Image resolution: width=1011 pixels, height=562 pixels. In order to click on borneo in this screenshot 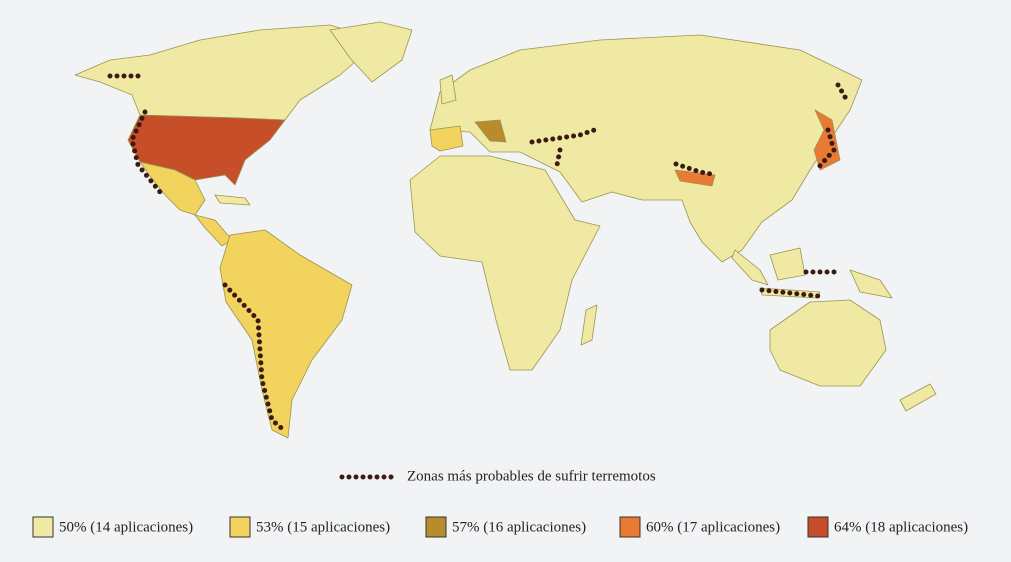, I will do `click(787, 264)`.